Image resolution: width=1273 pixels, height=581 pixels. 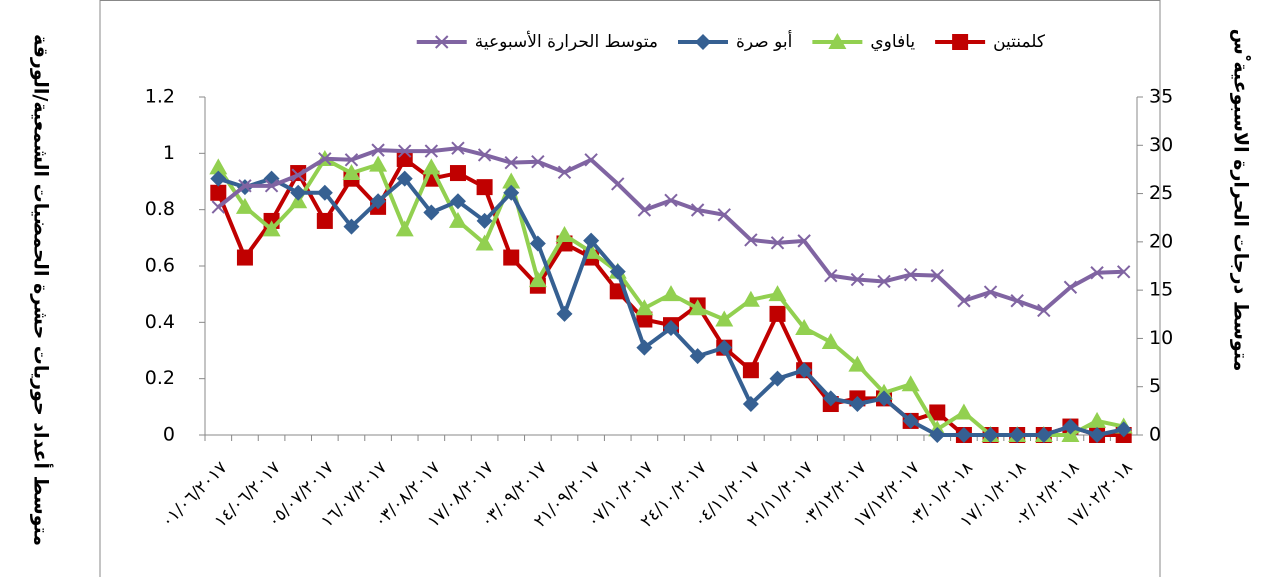 I want to click on y-tick-label: 1.2, so click(x=160, y=97).